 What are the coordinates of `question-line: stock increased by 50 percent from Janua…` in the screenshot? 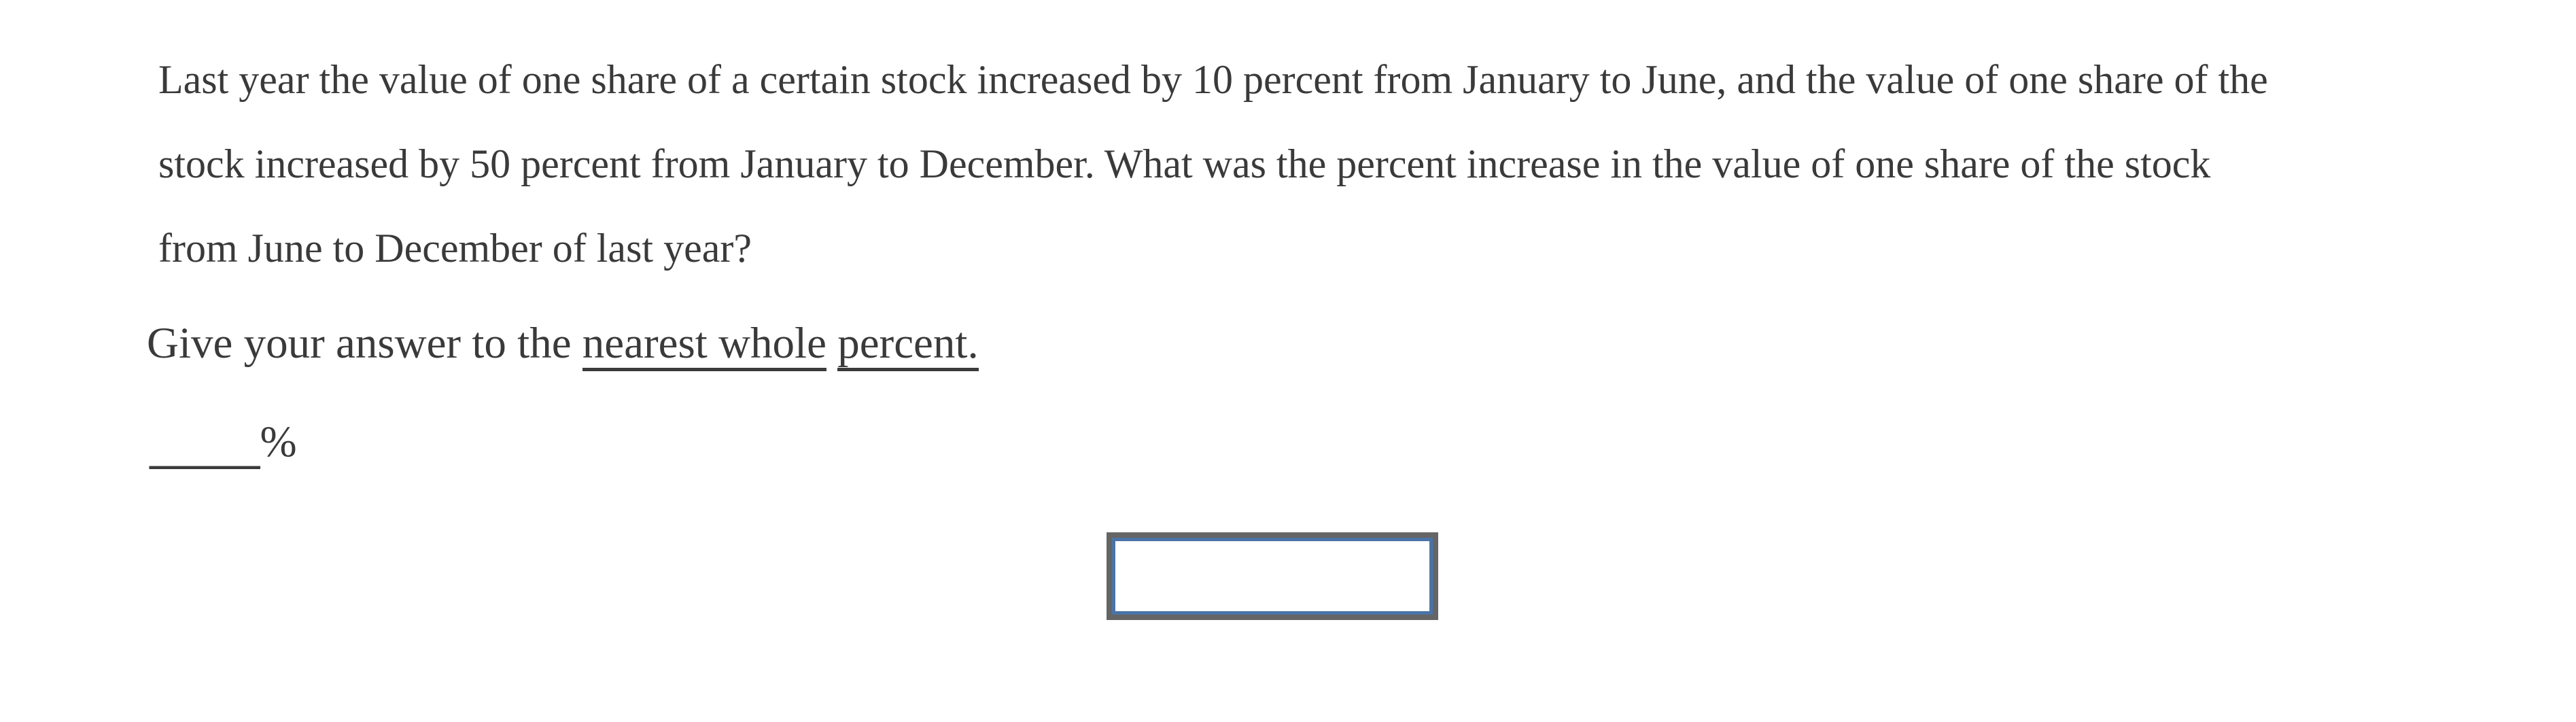 It's located at (1184, 163).